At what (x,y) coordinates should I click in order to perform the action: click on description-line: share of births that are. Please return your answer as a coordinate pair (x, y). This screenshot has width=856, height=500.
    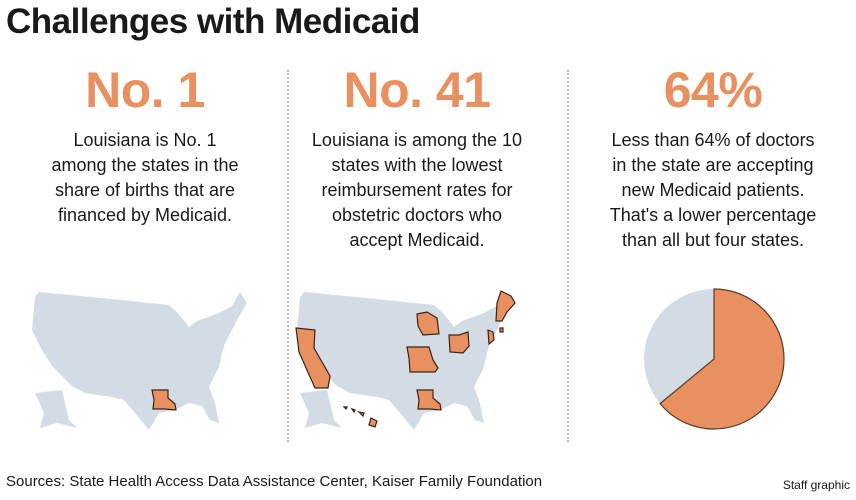
    Looking at the image, I should click on (145, 190).